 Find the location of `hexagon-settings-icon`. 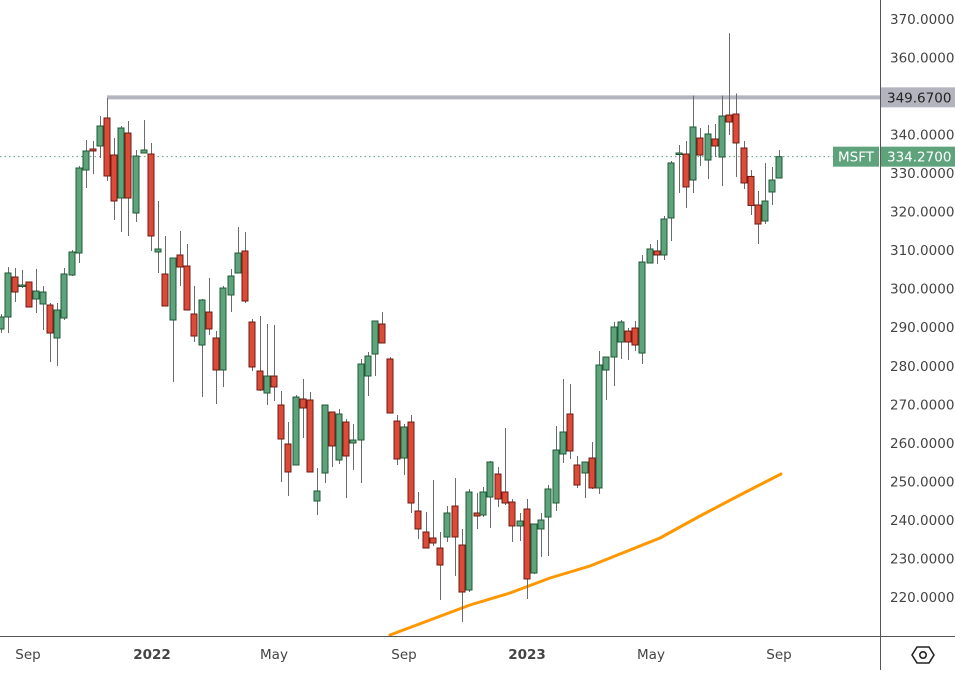

hexagon-settings-icon is located at coordinates (923, 655).